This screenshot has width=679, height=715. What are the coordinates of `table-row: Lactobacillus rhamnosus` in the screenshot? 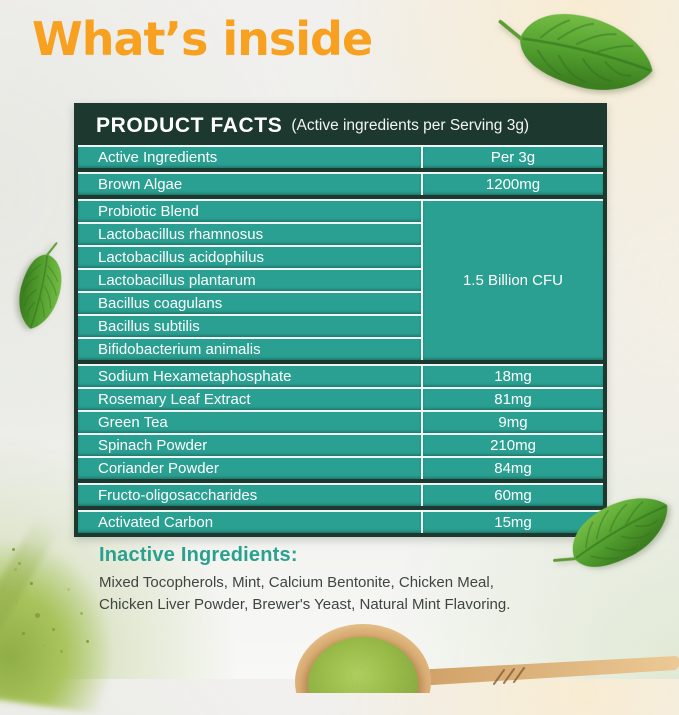 It's located at (340, 233).